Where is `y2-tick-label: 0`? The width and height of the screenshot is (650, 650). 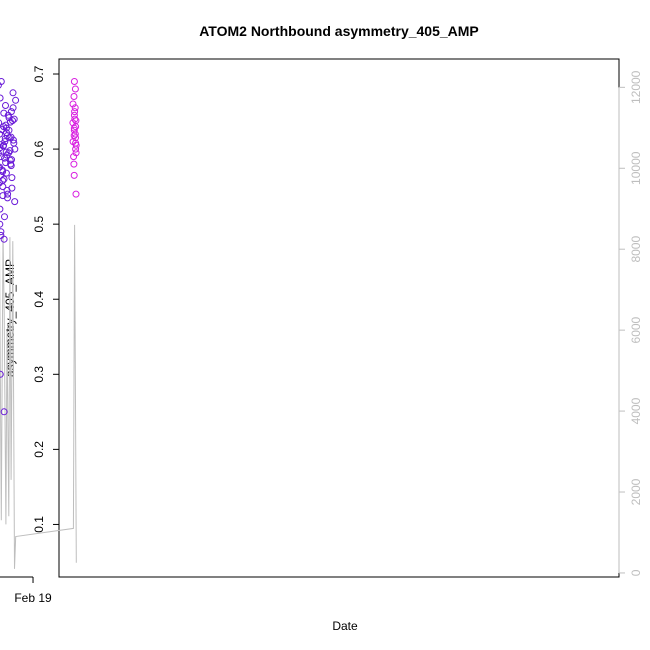 y2-tick-label: 0 is located at coordinates (636, 572).